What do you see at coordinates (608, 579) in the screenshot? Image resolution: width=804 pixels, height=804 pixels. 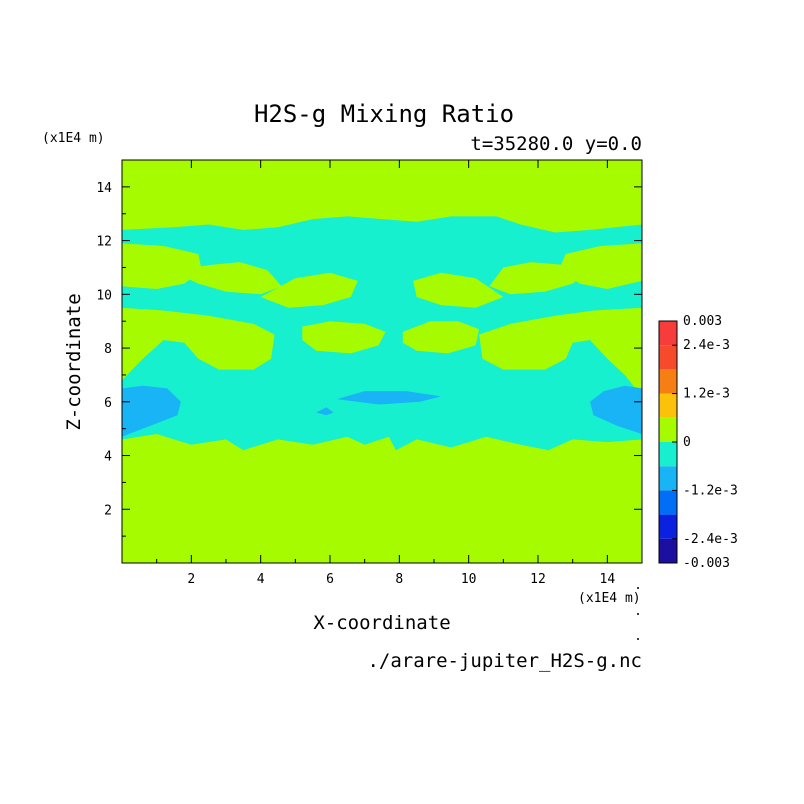 I see `x-tick-label: 14` at bounding box center [608, 579].